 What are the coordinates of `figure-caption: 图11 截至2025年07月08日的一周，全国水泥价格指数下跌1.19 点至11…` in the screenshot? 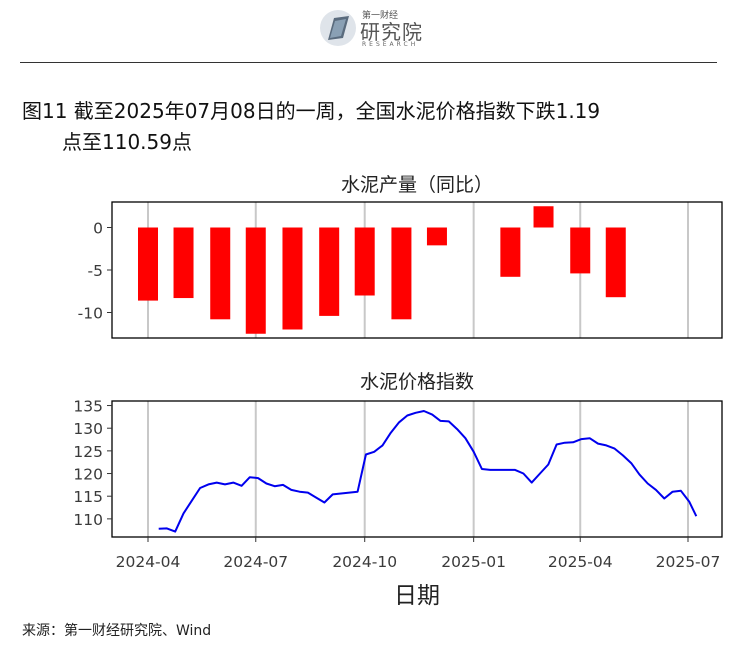 It's located at (372, 127).